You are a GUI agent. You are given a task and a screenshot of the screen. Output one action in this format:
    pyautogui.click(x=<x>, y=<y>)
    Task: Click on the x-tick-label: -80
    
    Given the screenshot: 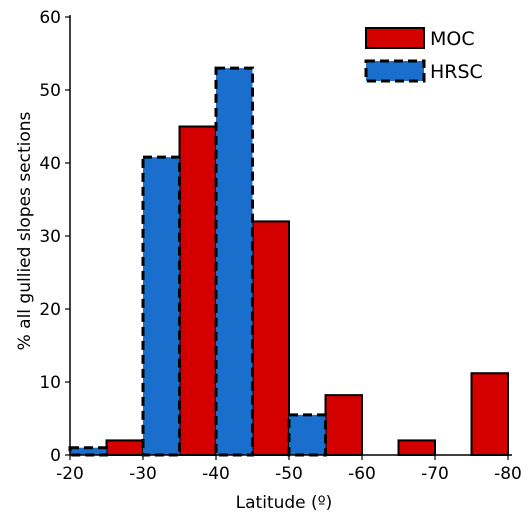 What is the action you would take?
    pyautogui.click(x=508, y=474)
    